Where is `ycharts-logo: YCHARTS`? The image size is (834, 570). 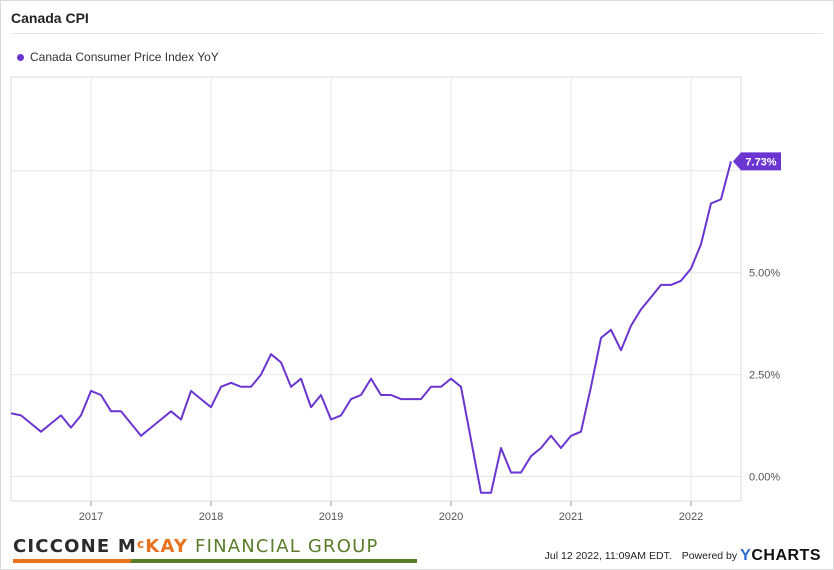 ycharts-logo: YCHARTS is located at coordinates (780, 556).